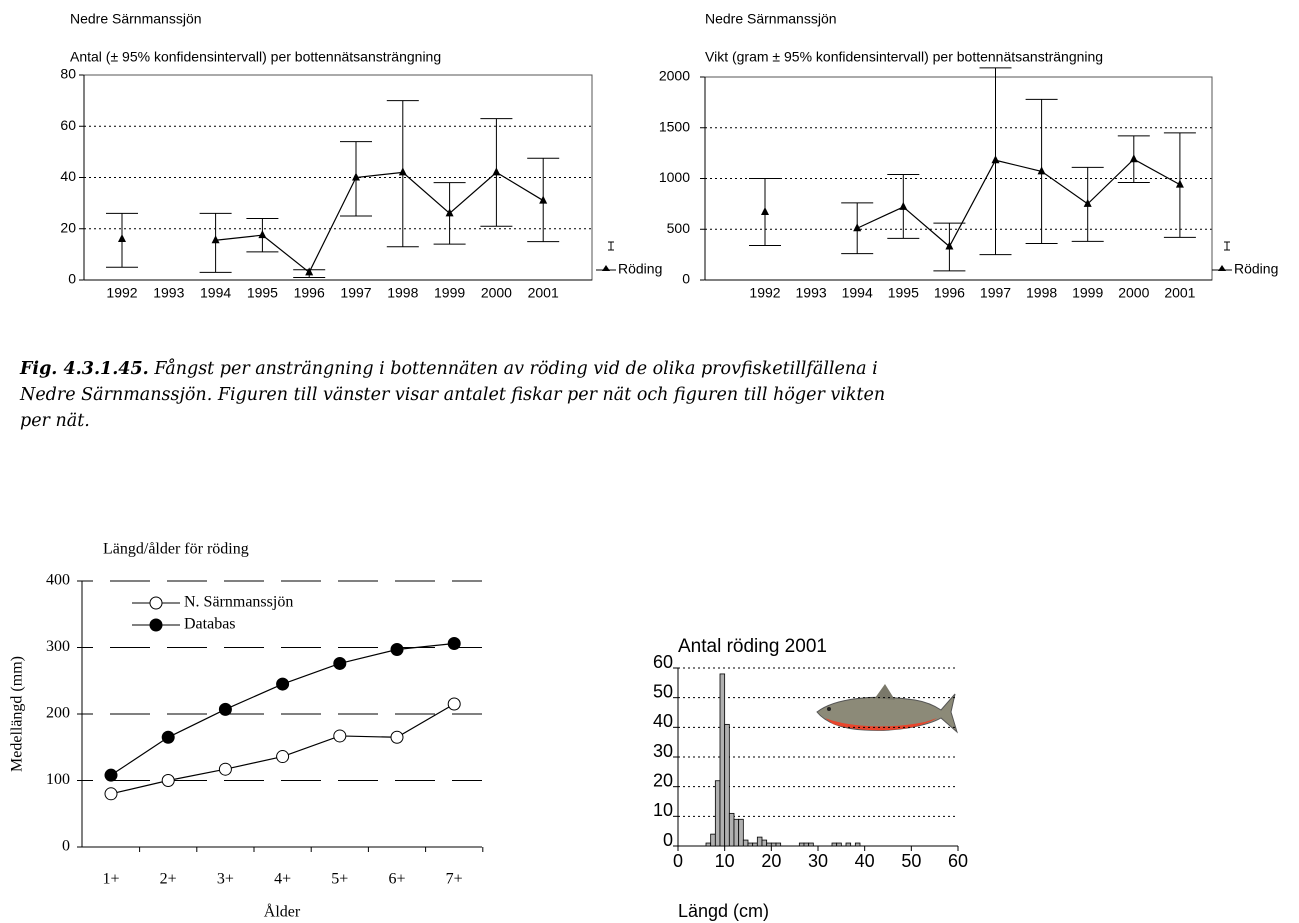  Describe the element at coordinates (225, 879) in the screenshot. I see `x-tick-label: 3+` at that location.